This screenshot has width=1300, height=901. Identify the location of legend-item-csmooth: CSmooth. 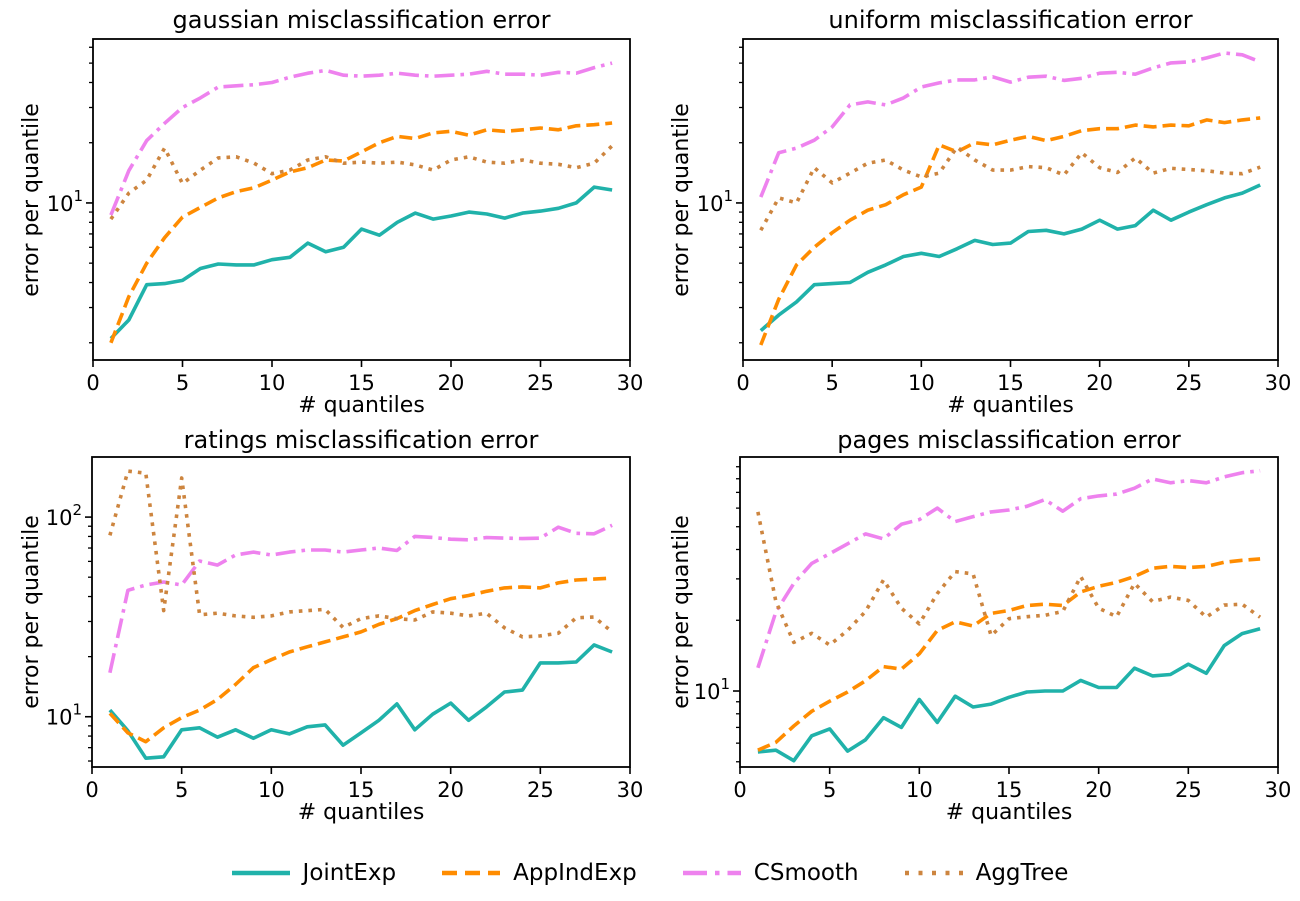
(770, 873).